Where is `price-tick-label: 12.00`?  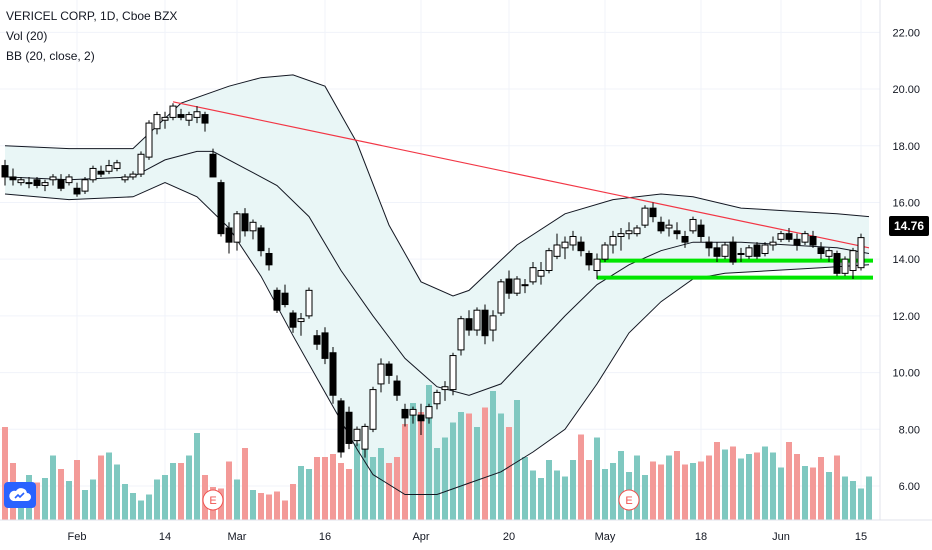
price-tick-label: 12.00 is located at coordinates (906, 317).